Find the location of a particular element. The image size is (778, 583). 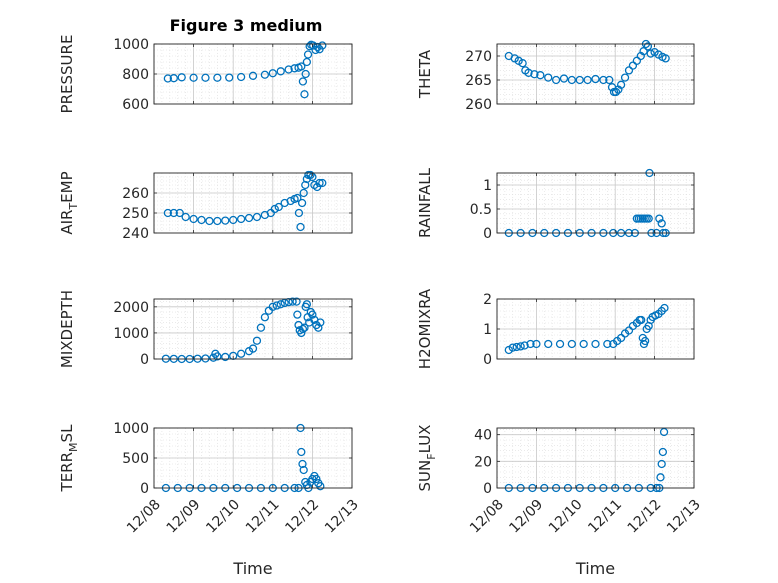

subplot-top-left: 600 800 1000 PRESSURE is located at coordinates (205, 74).